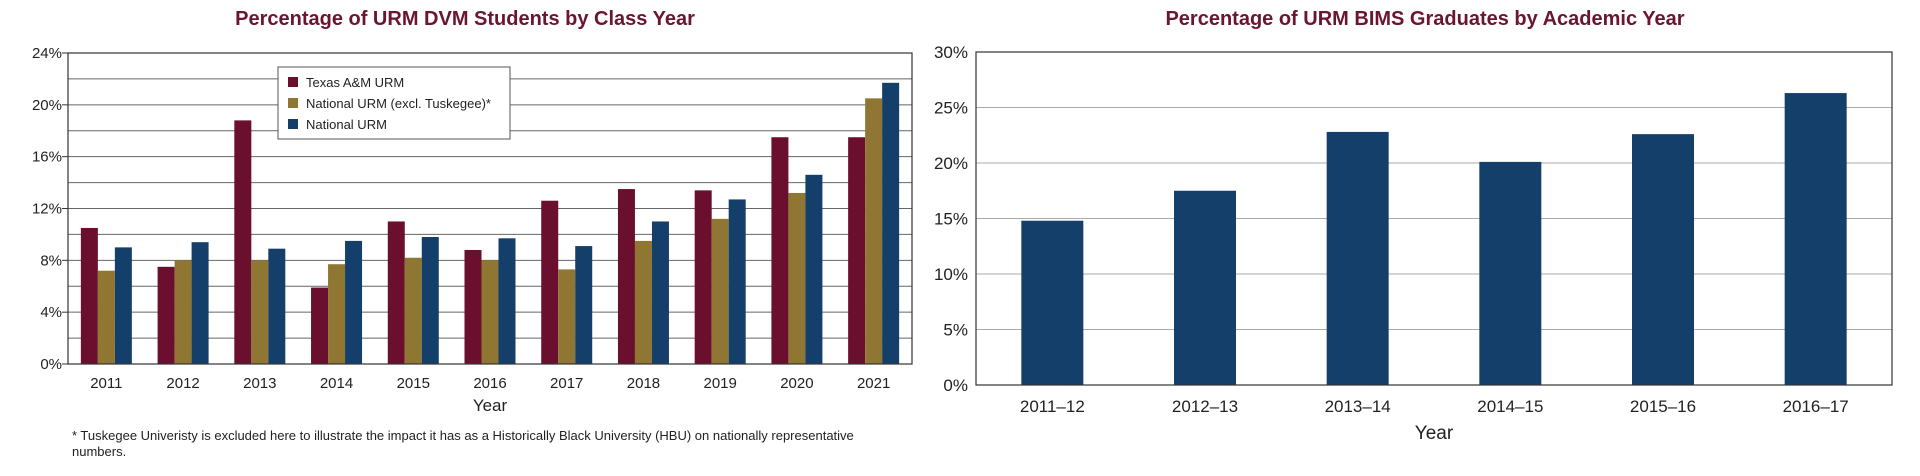 This screenshot has width=1920, height=476. What do you see at coordinates (566, 383) in the screenshot?
I see `x-tick-label: 2017` at bounding box center [566, 383].